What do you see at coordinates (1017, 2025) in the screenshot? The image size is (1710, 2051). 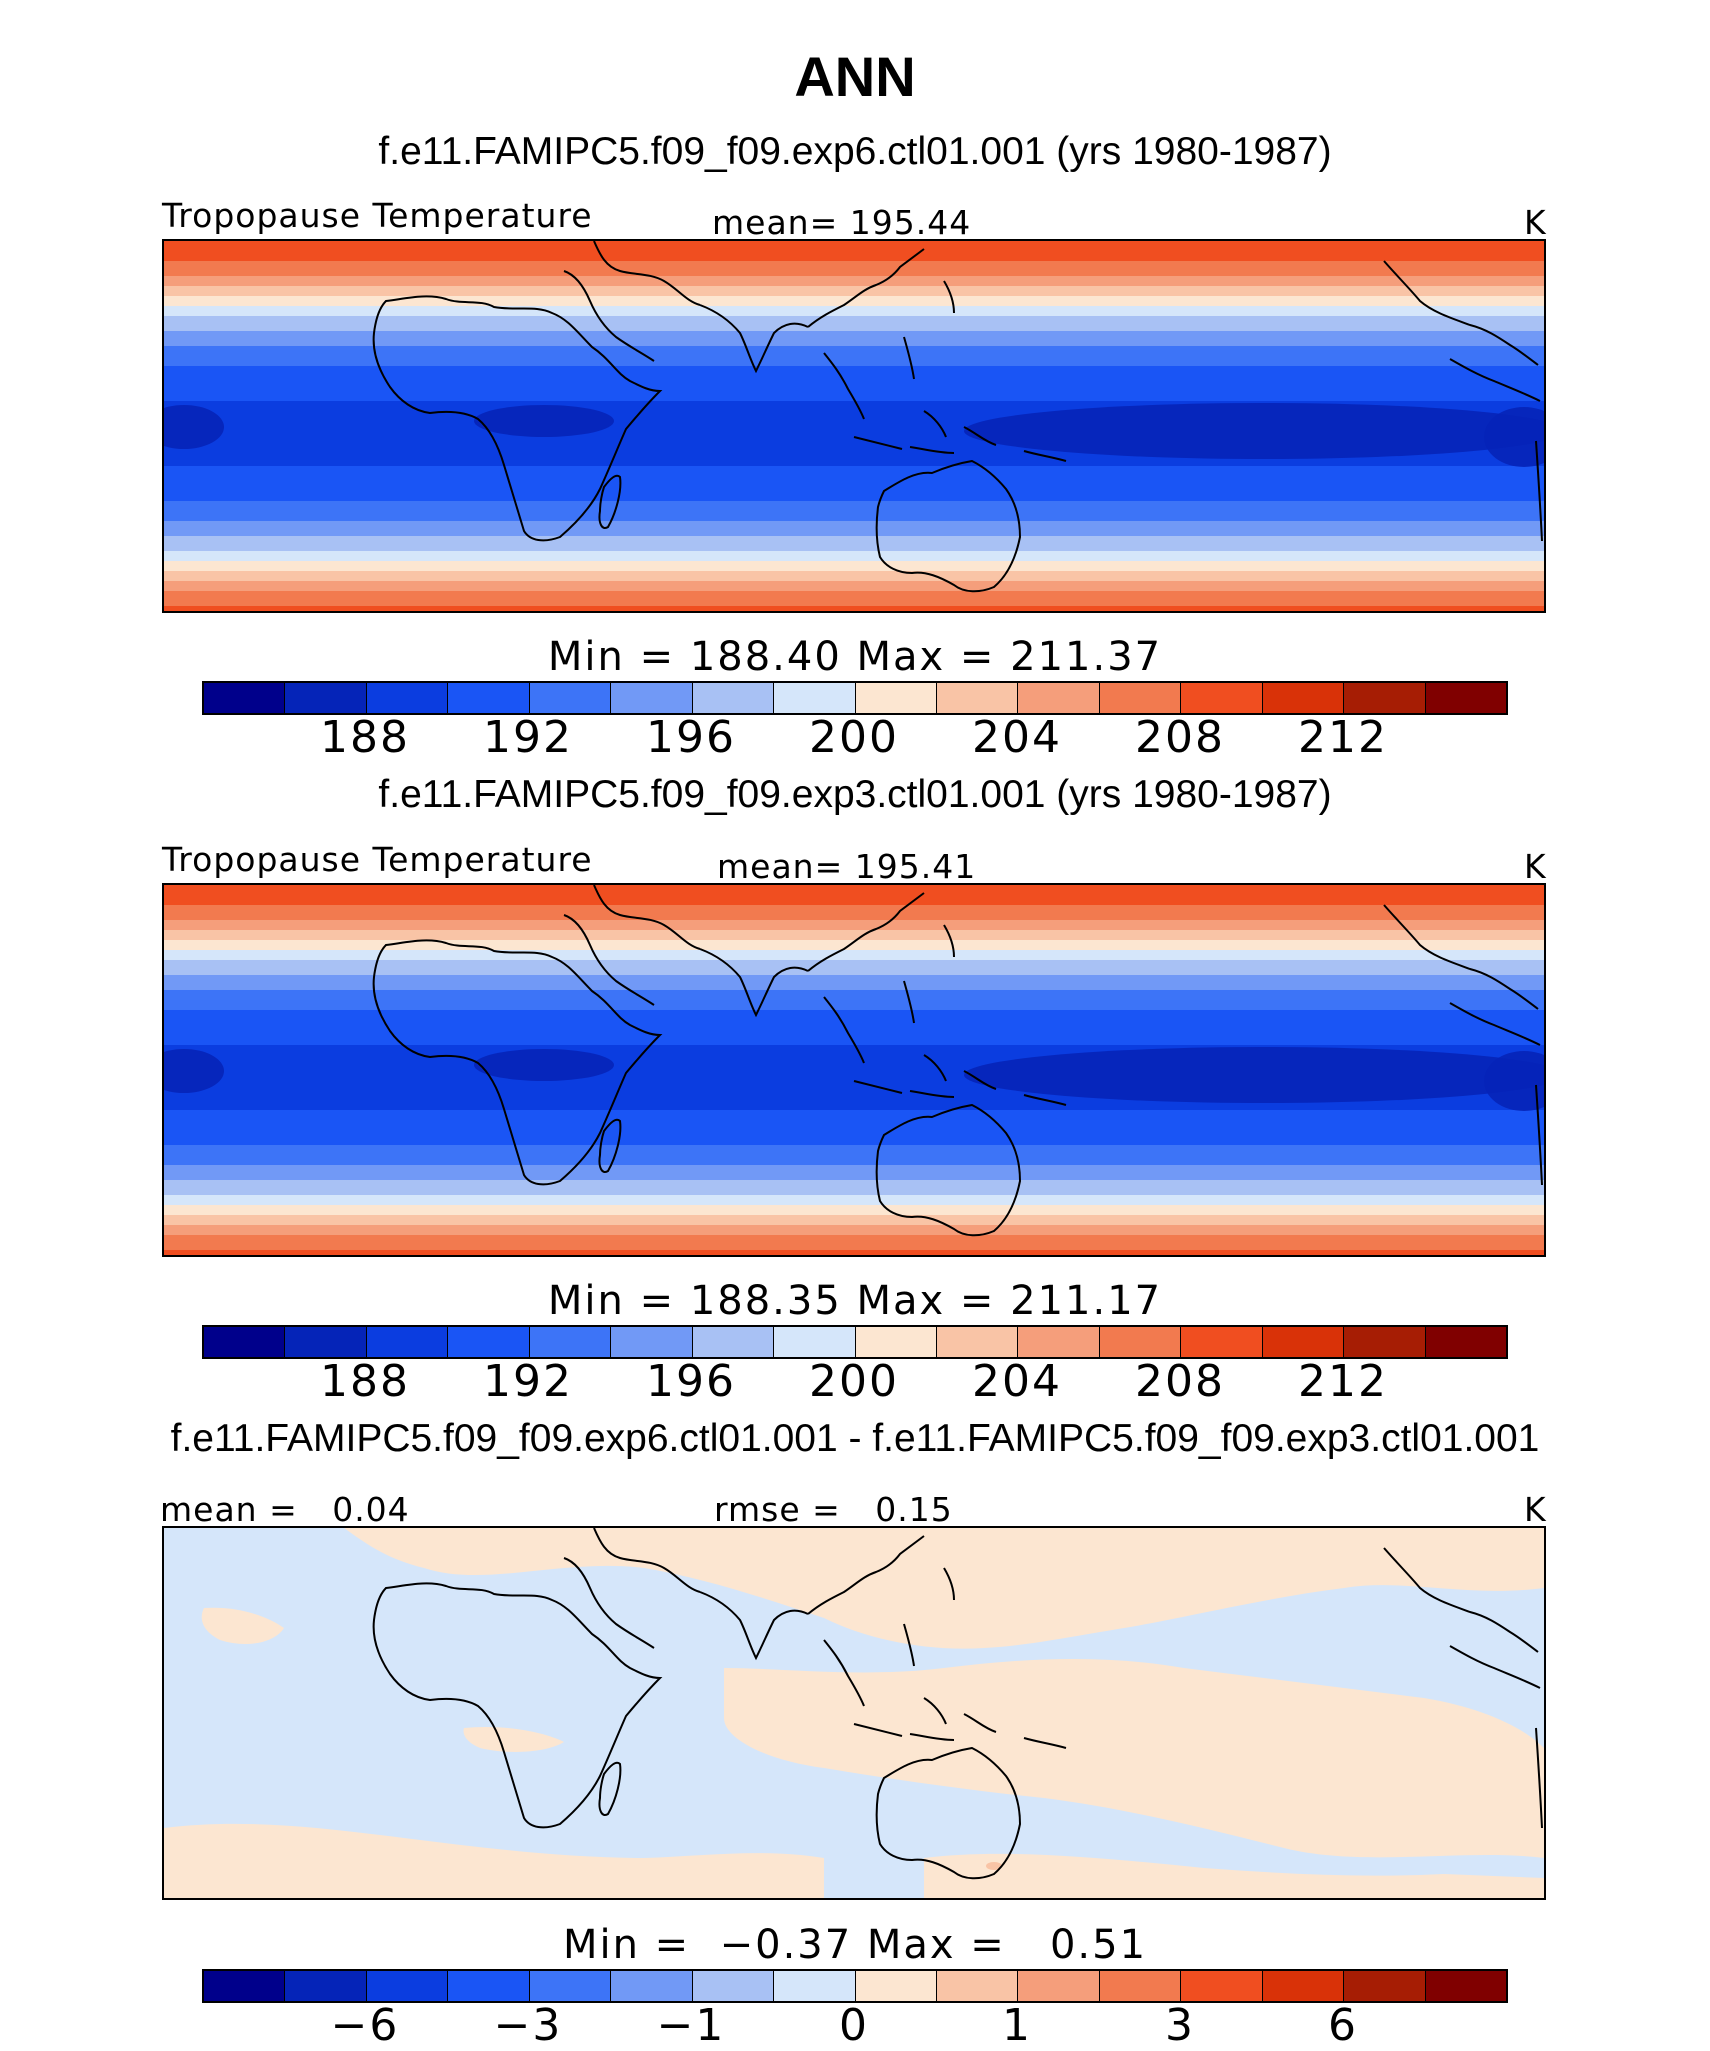 I see `panel-3-tick: 1` at bounding box center [1017, 2025].